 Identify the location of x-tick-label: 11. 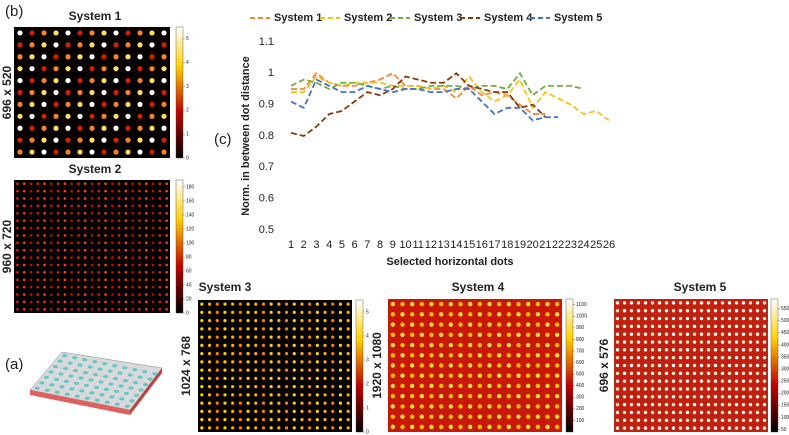
(417, 245).